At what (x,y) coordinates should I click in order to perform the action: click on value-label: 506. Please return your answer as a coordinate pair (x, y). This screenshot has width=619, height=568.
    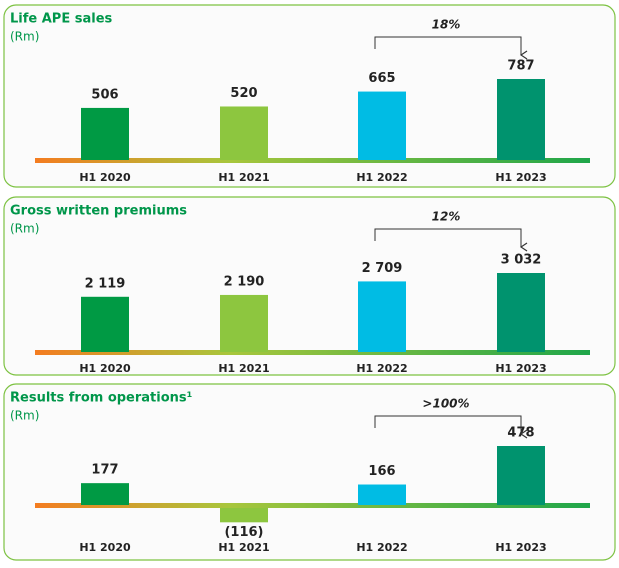
    Looking at the image, I should click on (104, 94).